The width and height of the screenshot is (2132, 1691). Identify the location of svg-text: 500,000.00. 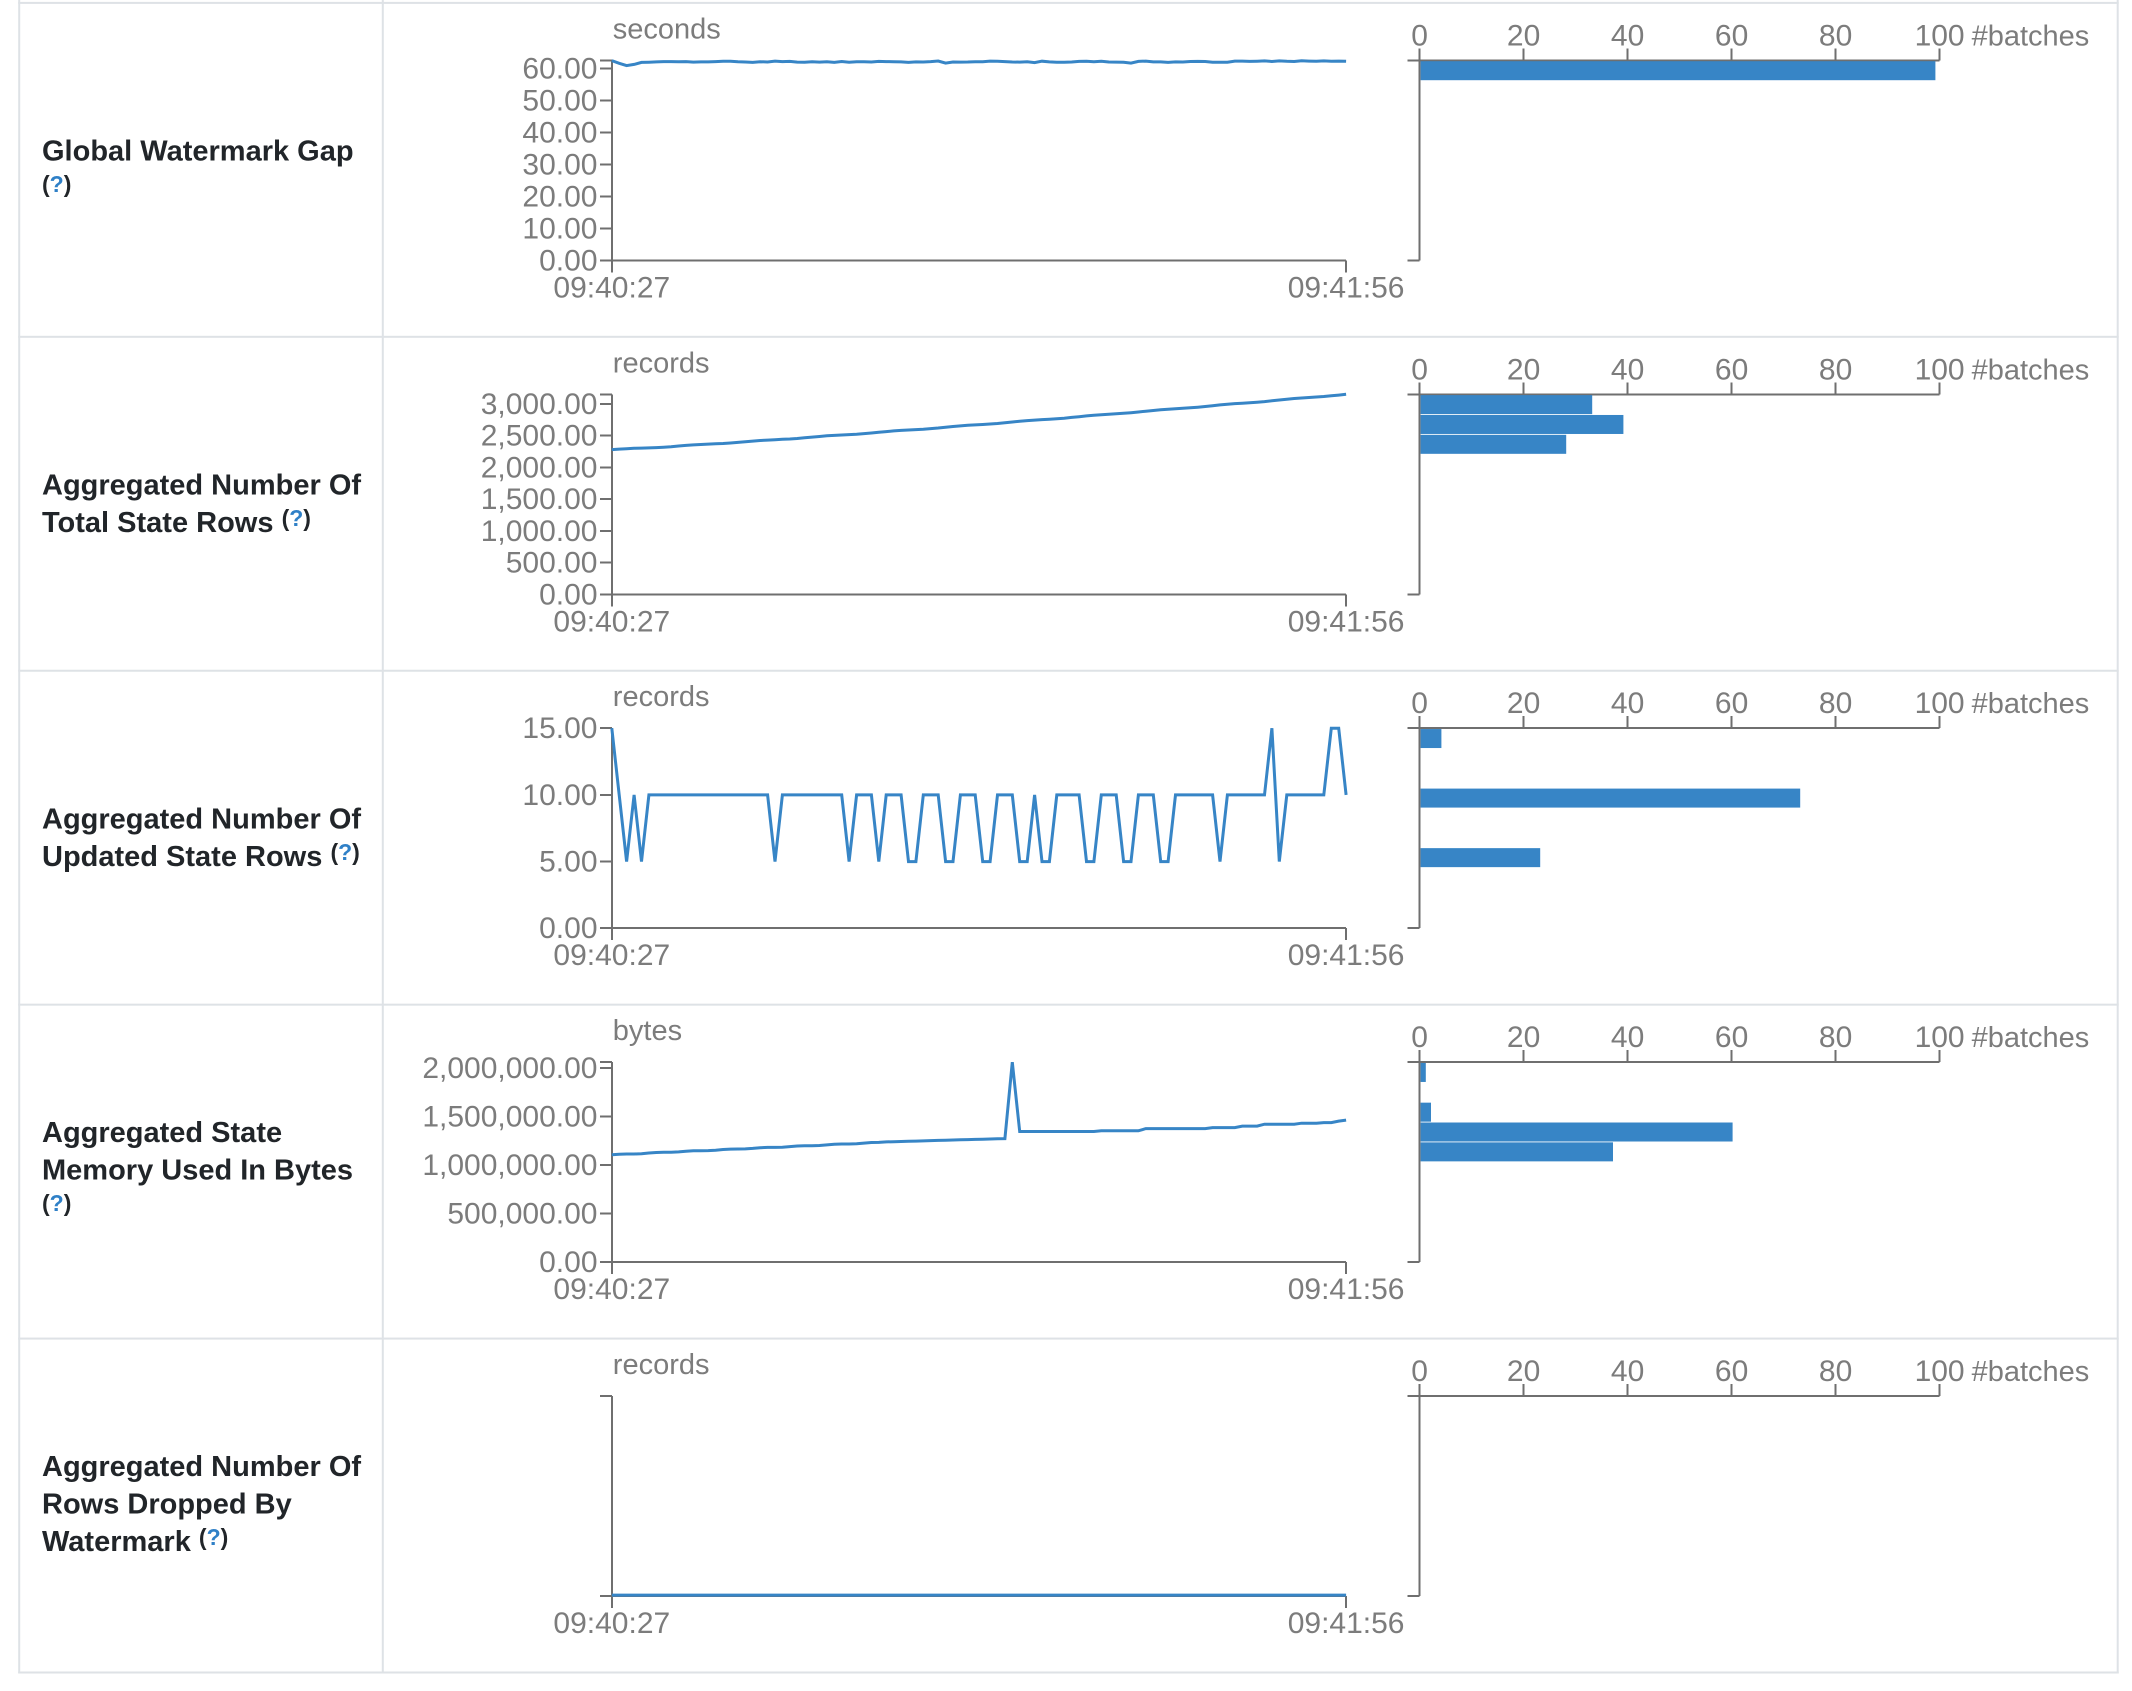
(522, 1214).